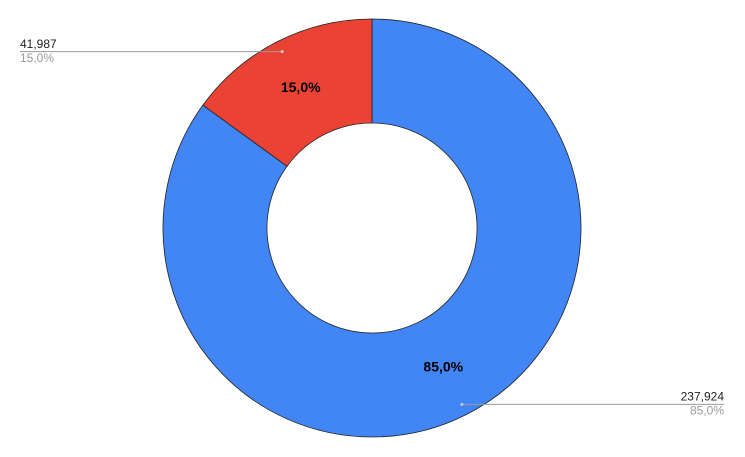 This screenshot has width=745, height=457. Describe the element at coordinates (703, 397) in the screenshot. I see `outside-value-label: 237,924` at that location.